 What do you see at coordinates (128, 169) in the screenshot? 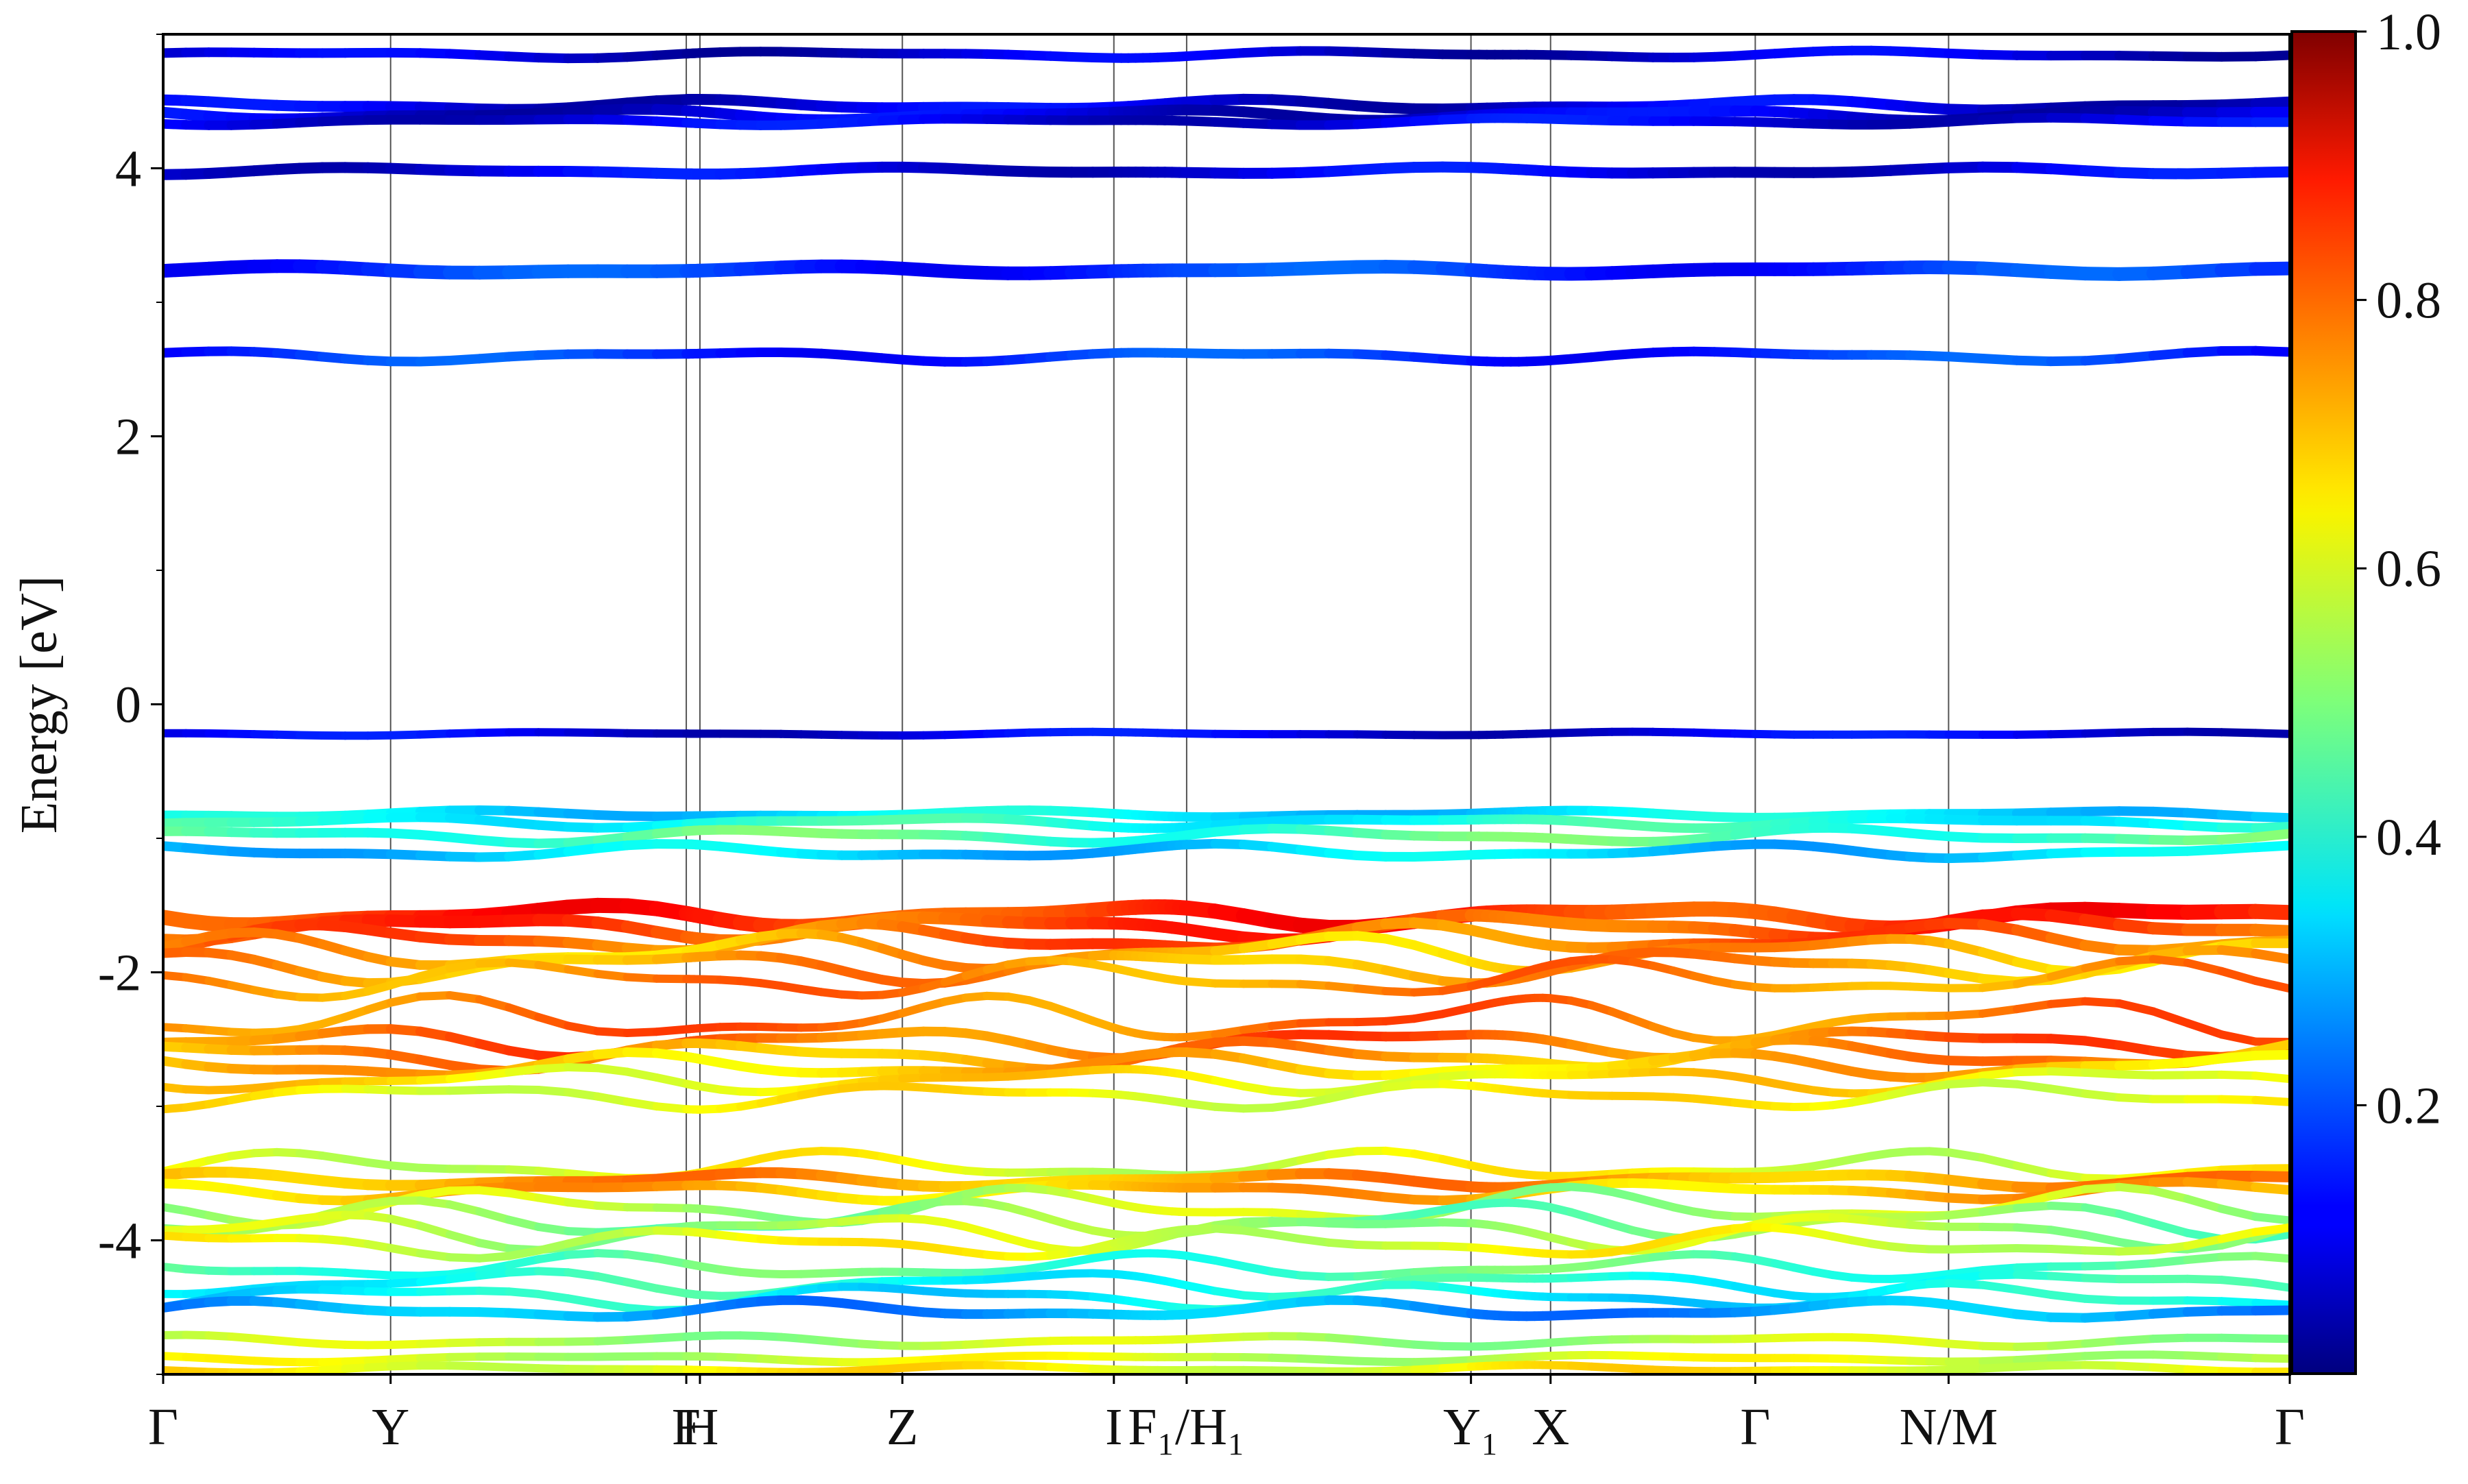
I see `y-tick-label: 4` at bounding box center [128, 169].